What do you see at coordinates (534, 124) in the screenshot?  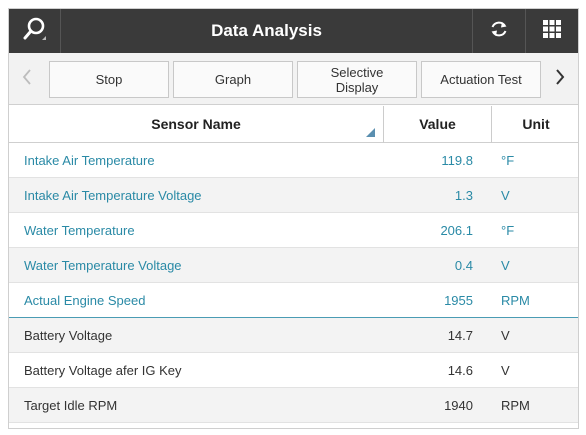 I see `column-header-unit: Unit` at bounding box center [534, 124].